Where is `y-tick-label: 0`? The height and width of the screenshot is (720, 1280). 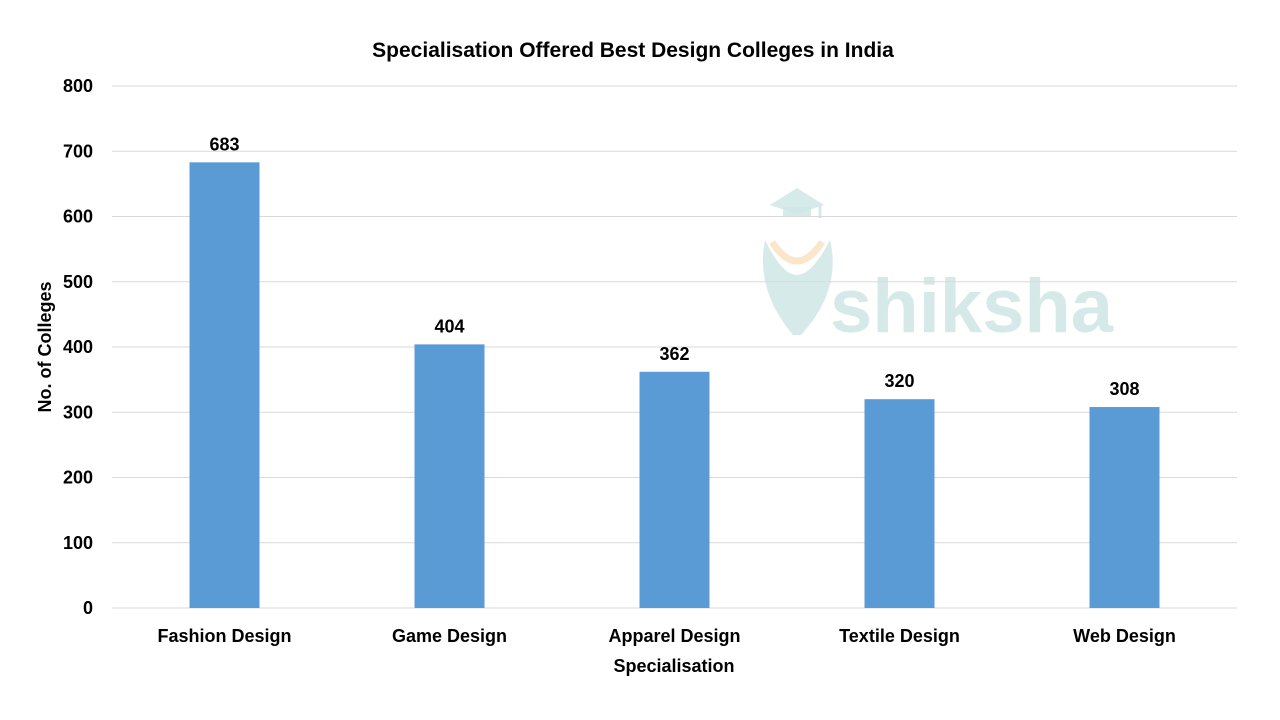
y-tick-label: 0 is located at coordinates (88, 608).